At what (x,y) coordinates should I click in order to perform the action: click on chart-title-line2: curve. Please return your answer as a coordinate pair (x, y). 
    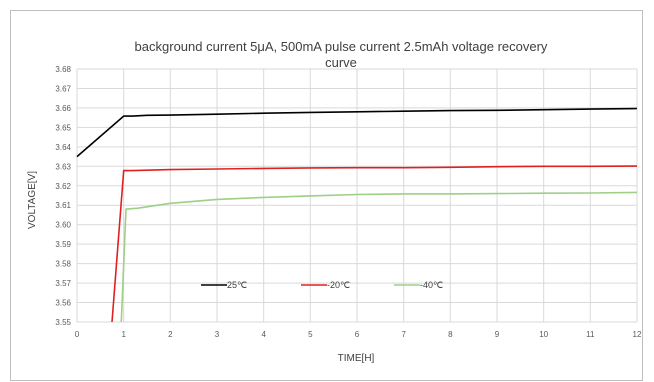
    Looking at the image, I should click on (341, 62).